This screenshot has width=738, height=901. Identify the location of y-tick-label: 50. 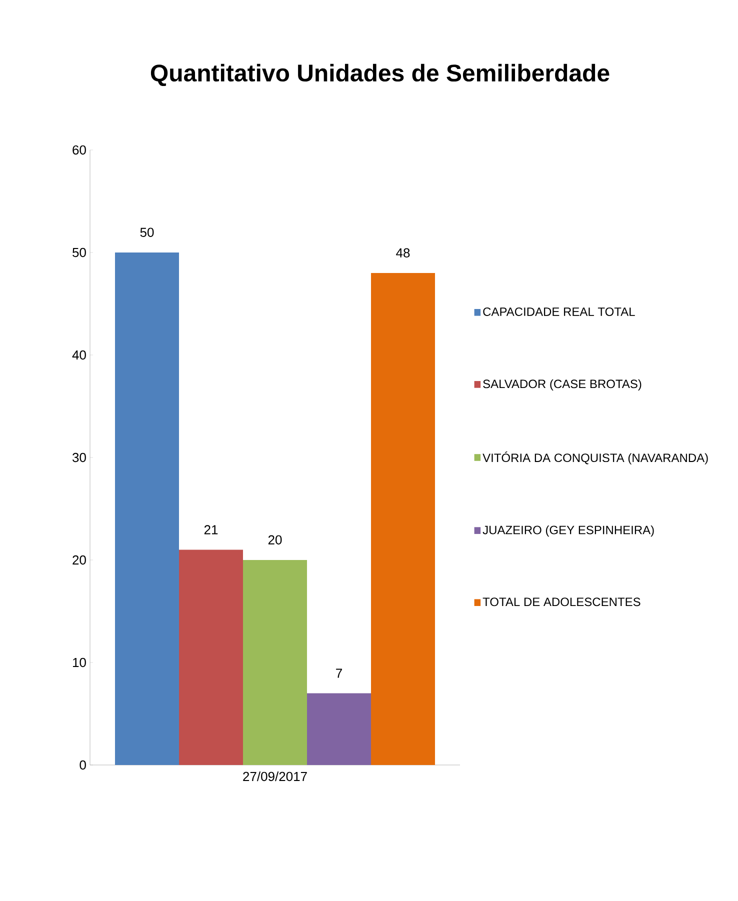
(79, 253).